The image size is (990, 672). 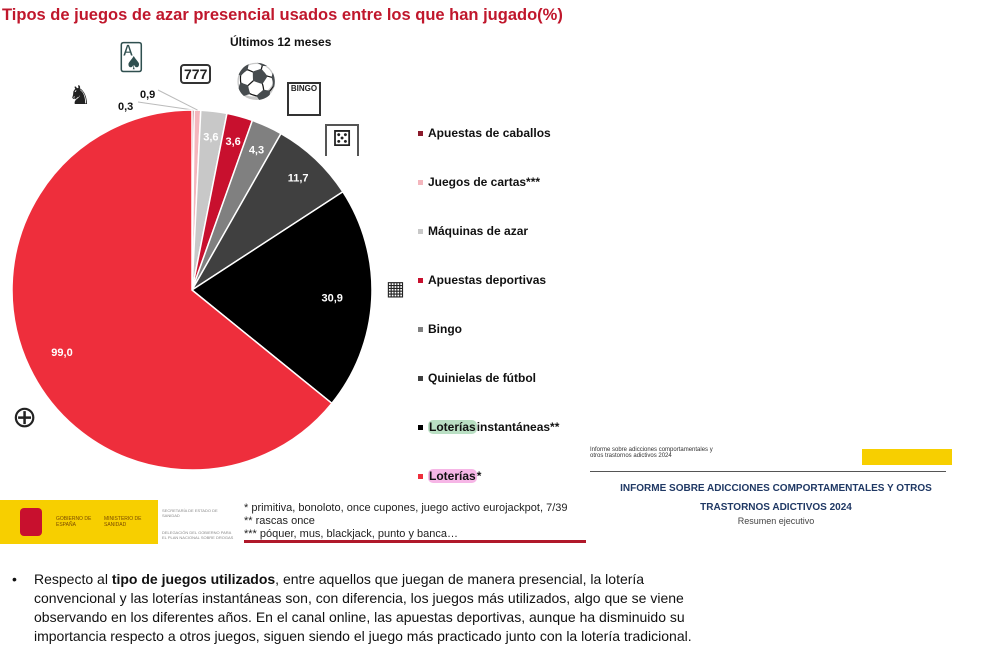 What do you see at coordinates (25, 417) in the screenshot?
I see `lottery-drum-icon: ⊕` at bounding box center [25, 417].